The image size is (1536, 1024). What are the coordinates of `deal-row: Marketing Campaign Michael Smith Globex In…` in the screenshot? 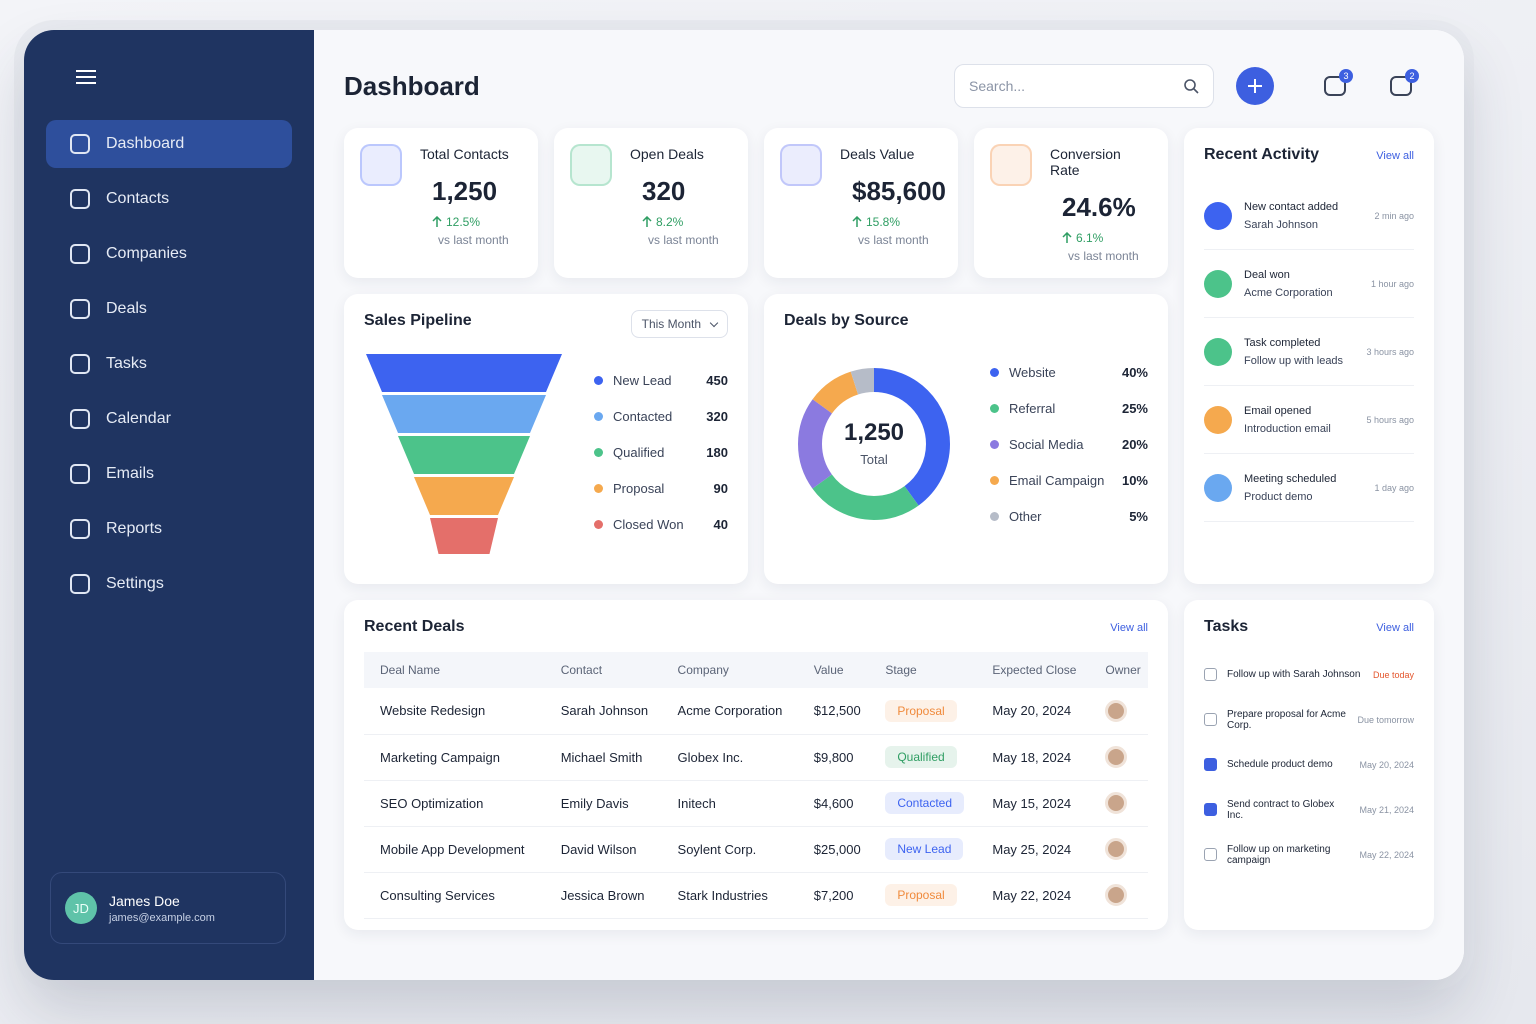 It's located at (756, 757).